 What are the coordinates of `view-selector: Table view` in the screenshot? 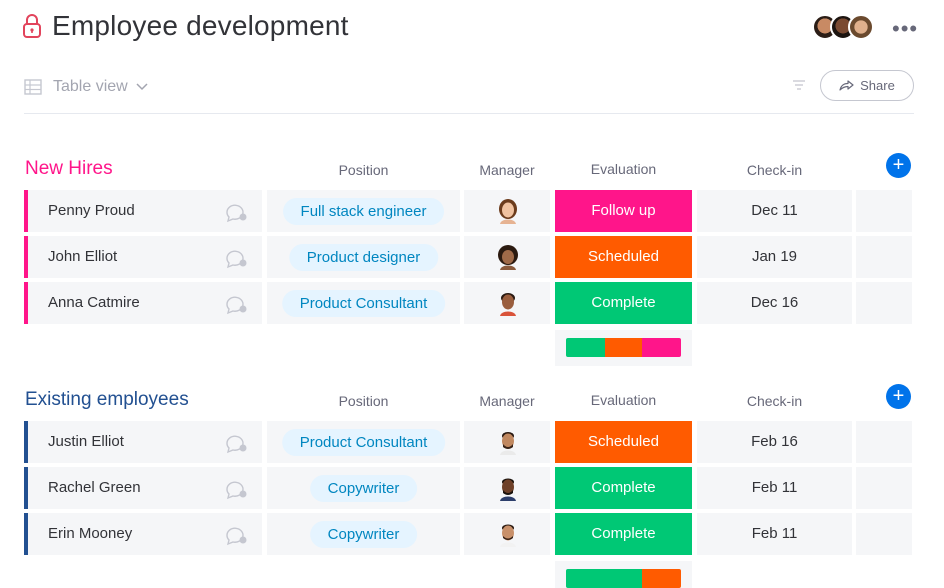 It's located at (86, 87).